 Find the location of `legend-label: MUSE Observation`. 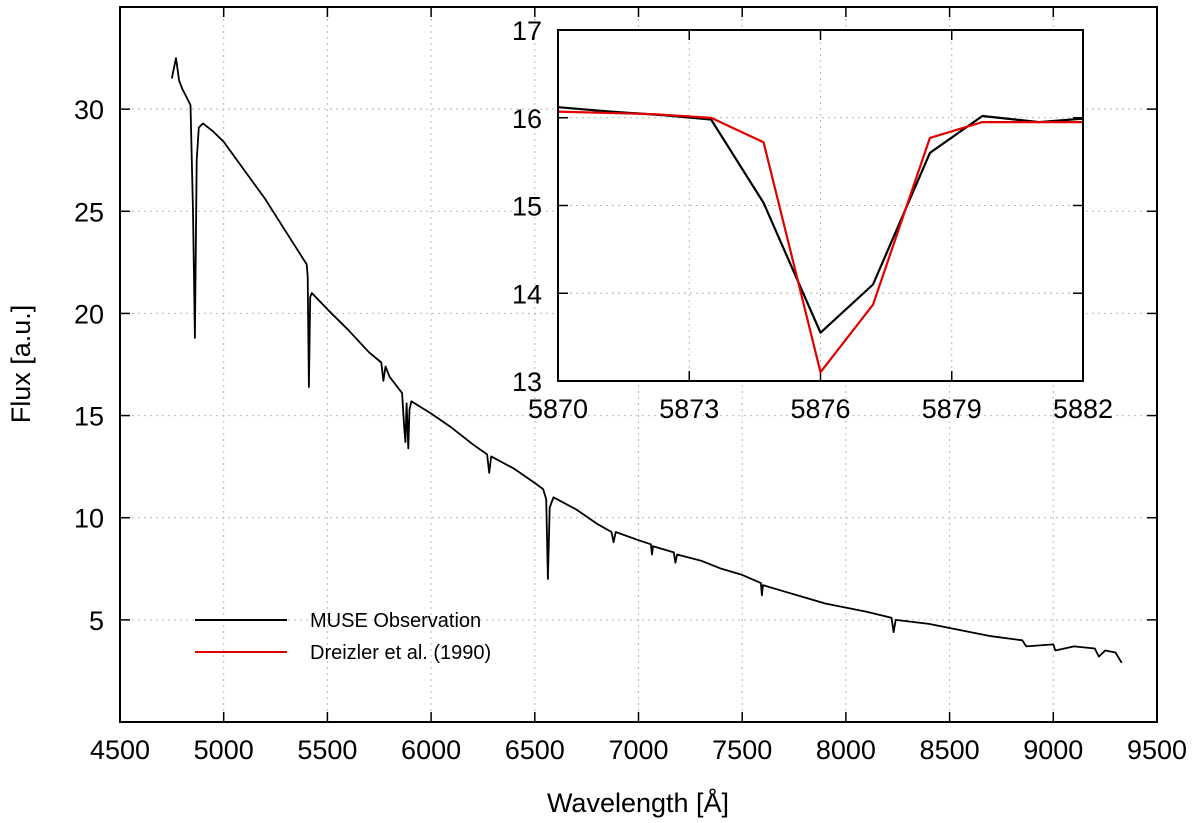

legend-label: MUSE Observation is located at coordinates (395, 621).